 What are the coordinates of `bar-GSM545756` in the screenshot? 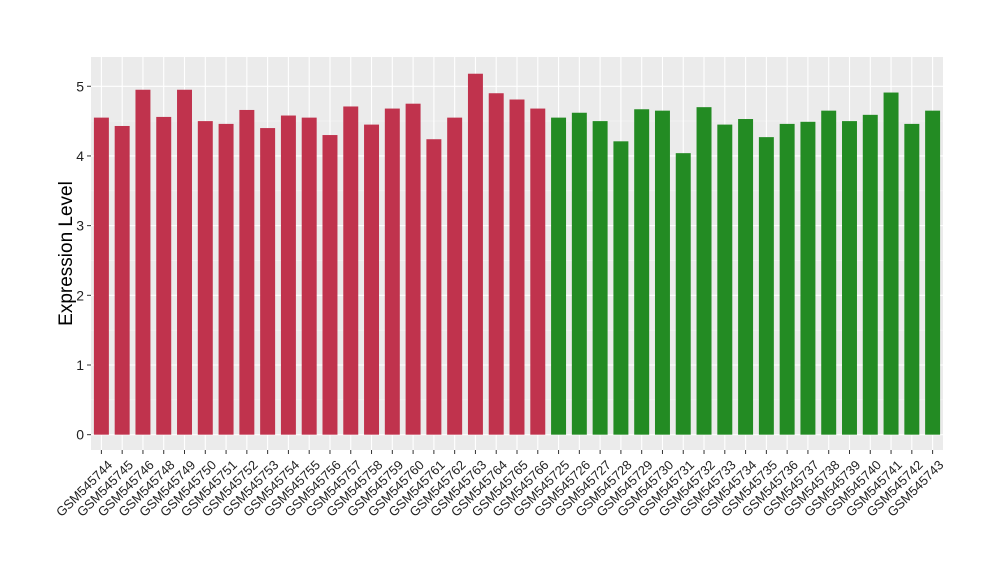 It's located at (330, 285).